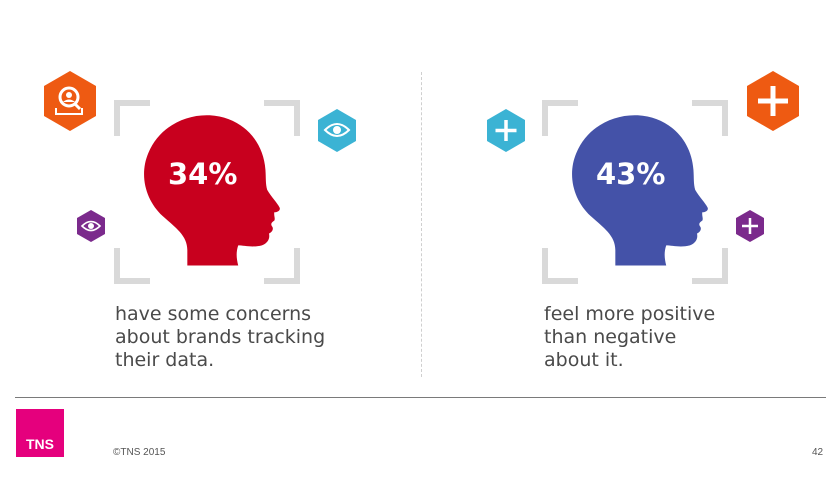 The width and height of the screenshot is (840, 479). Describe the element at coordinates (203, 174) in the screenshot. I see `left-percentage: 34%` at that location.